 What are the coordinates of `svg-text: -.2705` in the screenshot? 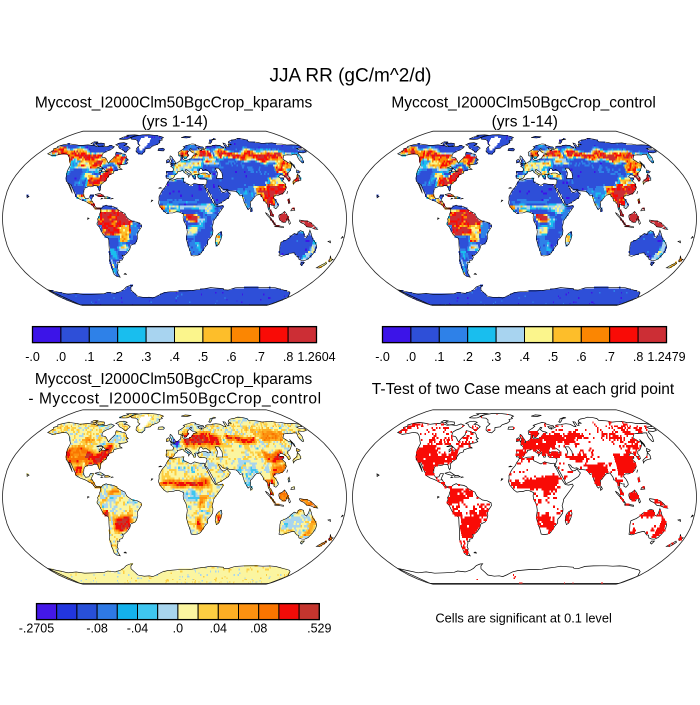 It's located at (36, 628).